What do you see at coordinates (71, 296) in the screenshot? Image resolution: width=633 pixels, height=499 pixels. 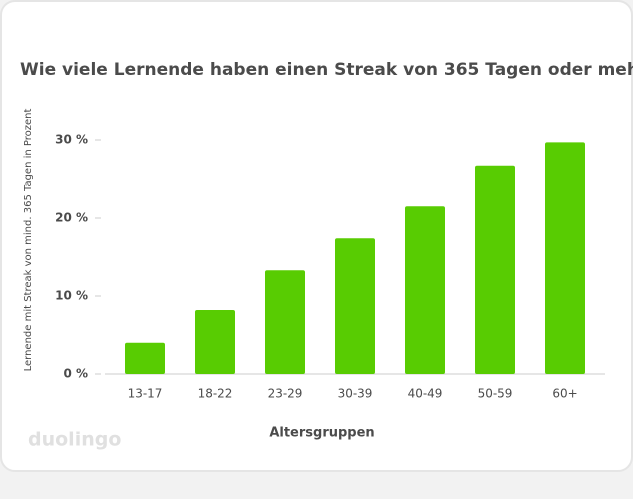 I see `y-tick-label: 10 %` at bounding box center [71, 296].